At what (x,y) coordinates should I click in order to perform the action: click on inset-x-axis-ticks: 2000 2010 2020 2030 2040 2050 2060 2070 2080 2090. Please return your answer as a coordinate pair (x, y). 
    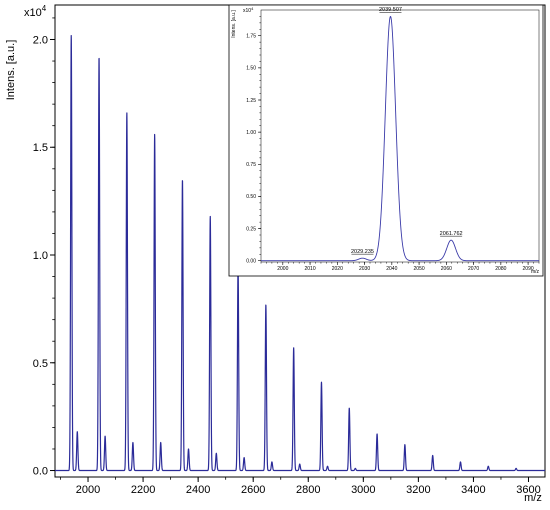
    Looking at the image, I should click on (400, 267).